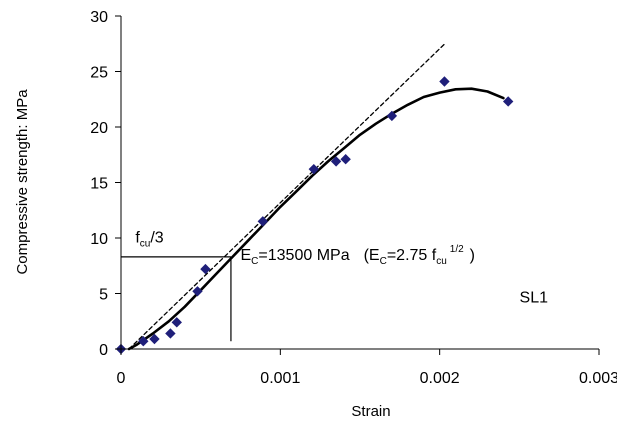 This screenshot has width=617, height=426. Describe the element at coordinates (374, 255) in the screenshot. I see `ec-e2: E` at that location.